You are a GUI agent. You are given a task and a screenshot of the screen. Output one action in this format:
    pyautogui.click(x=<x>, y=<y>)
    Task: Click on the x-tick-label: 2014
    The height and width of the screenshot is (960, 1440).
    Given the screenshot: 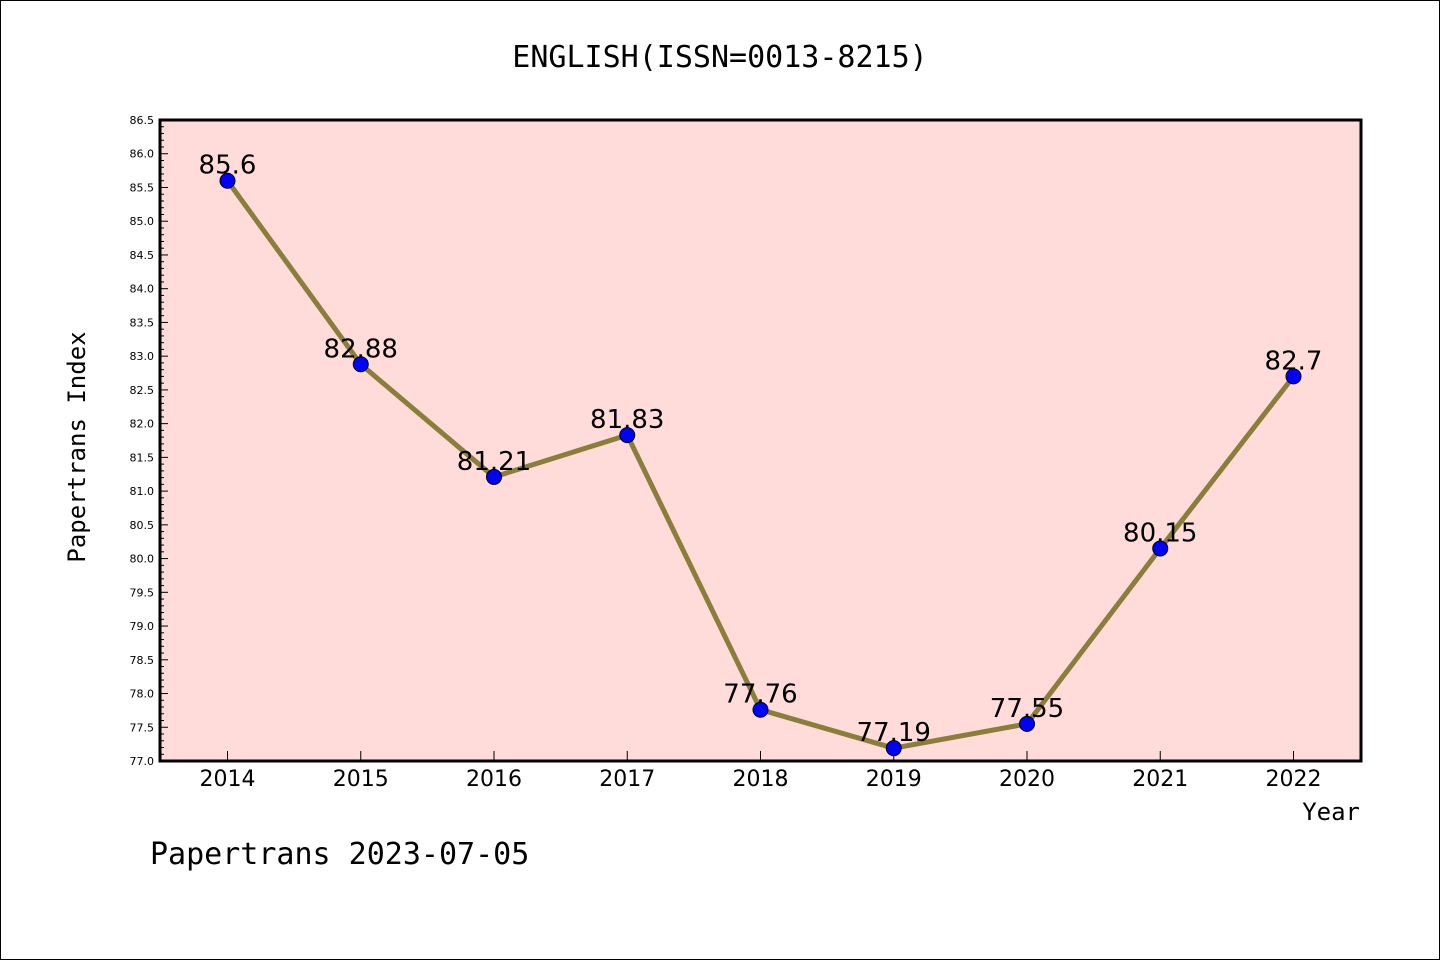 What is the action you would take?
    pyautogui.click(x=228, y=779)
    